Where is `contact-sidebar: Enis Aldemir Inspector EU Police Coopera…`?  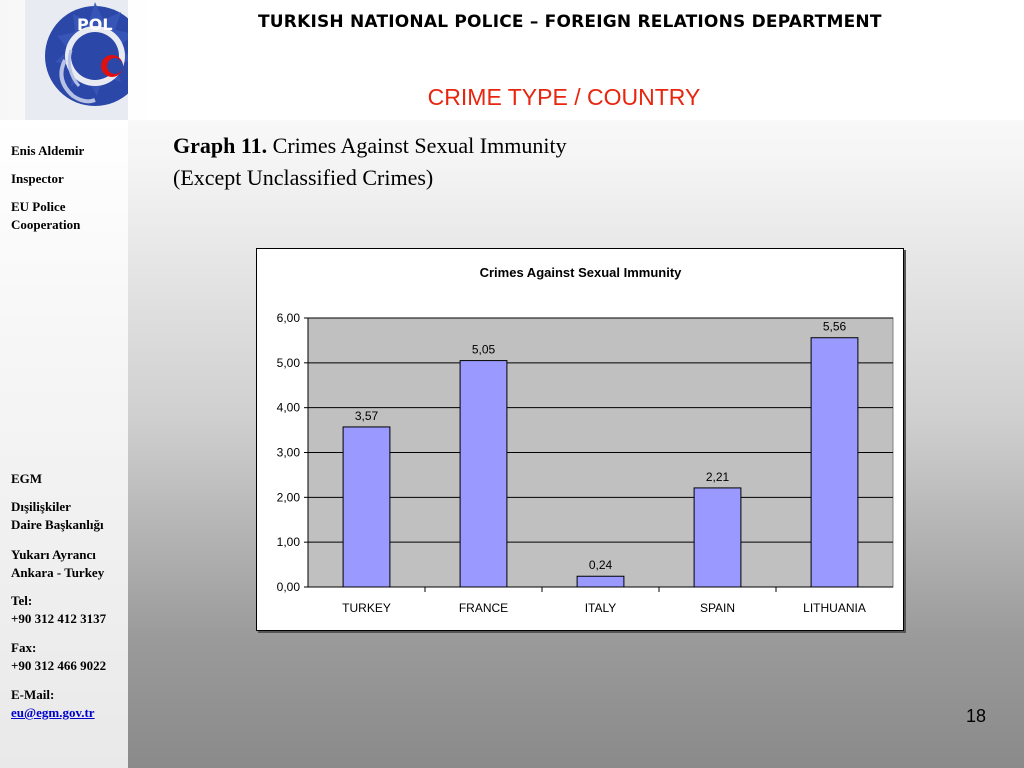
contact-sidebar: Enis Aldemir Inspector EU Police Coopera… is located at coordinates (64, 444).